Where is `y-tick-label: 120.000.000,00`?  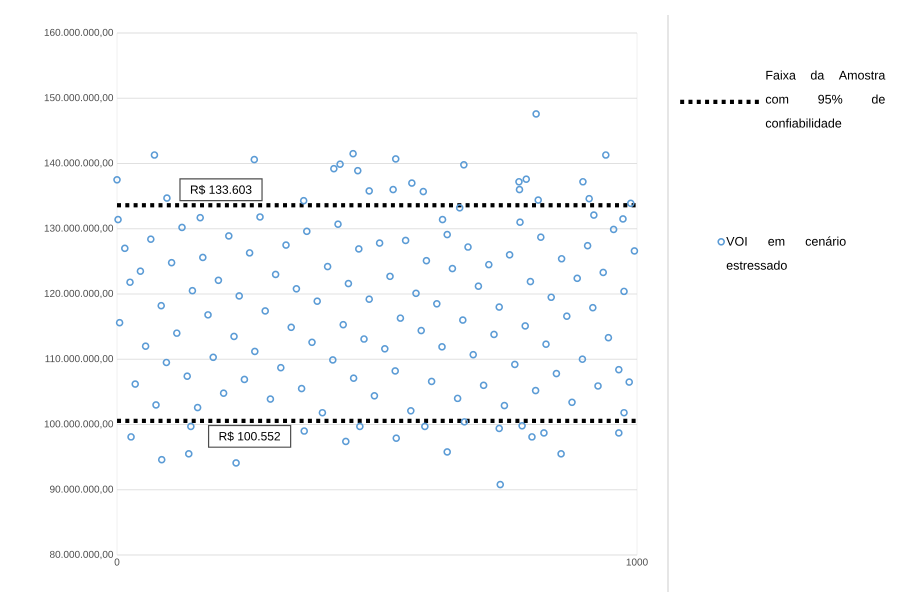 y-tick-label: 120.000.000,00 is located at coordinates (79, 294).